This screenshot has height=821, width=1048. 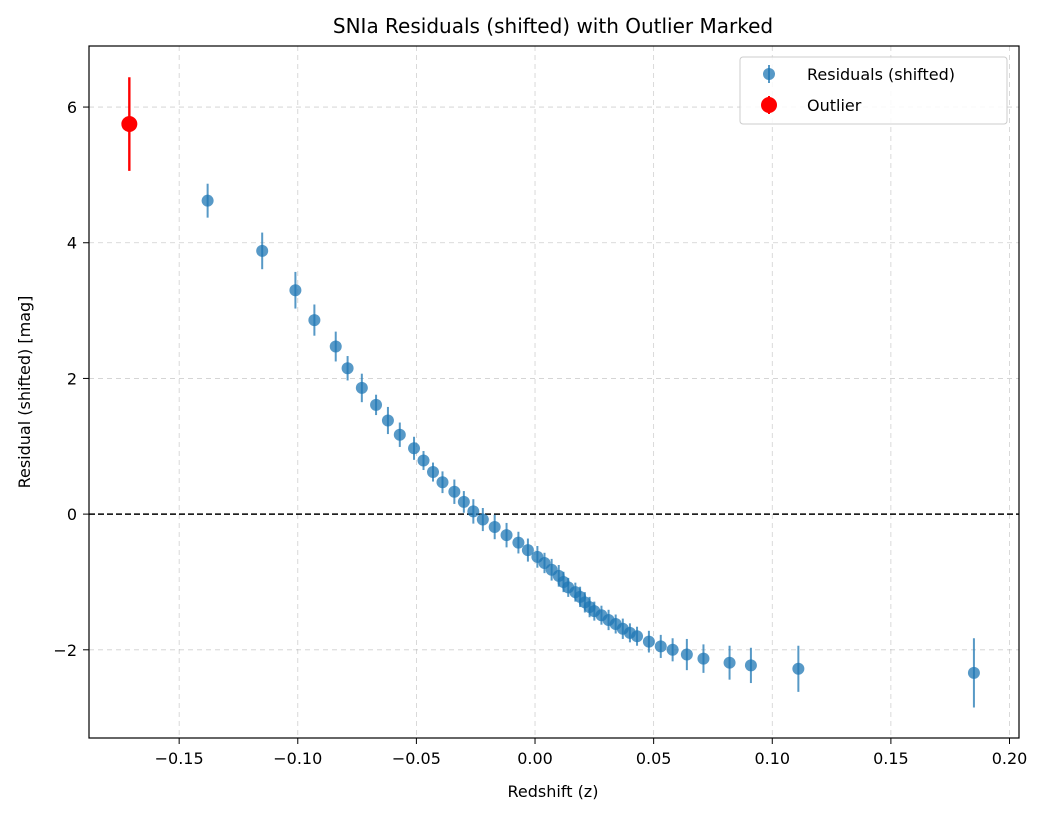 I want to click on y-tick-label: 4, so click(x=72, y=243).